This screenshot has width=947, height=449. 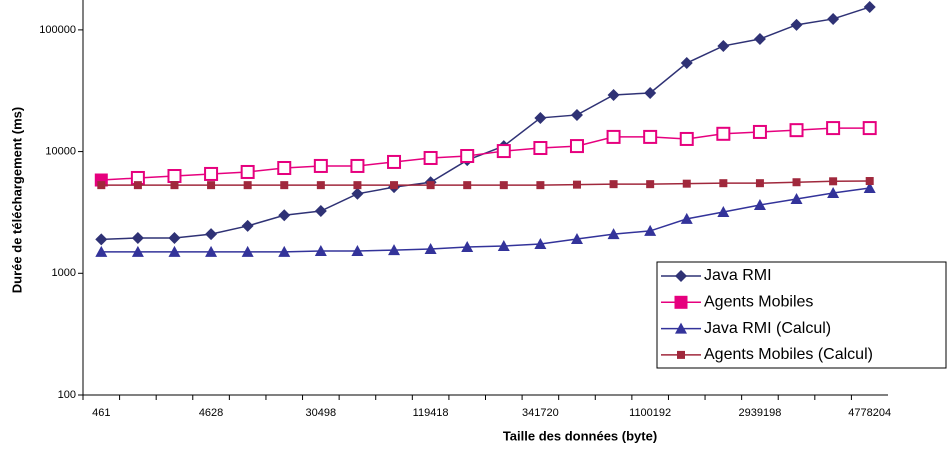 I want to click on x-tick-label: 30498, so click(x=321, y=413).